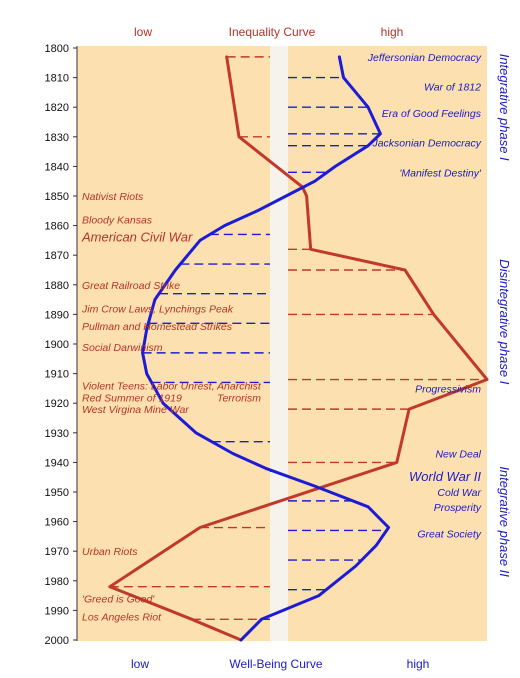  What do you see at coordinates (122, 348) in the screenshot?
I see `left-annotation: Social Darwinism` at bounding box center [122, 348].